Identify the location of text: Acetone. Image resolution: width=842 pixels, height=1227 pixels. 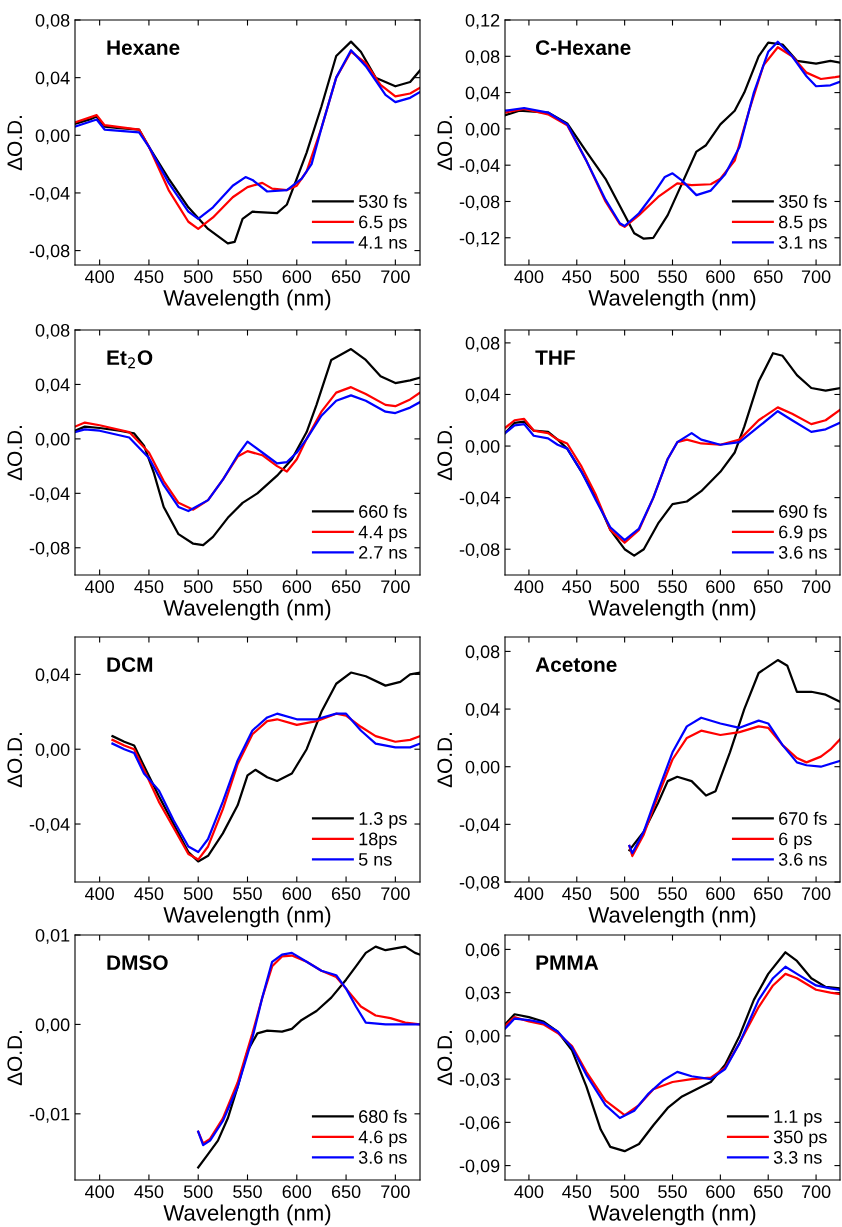
(576, 664).